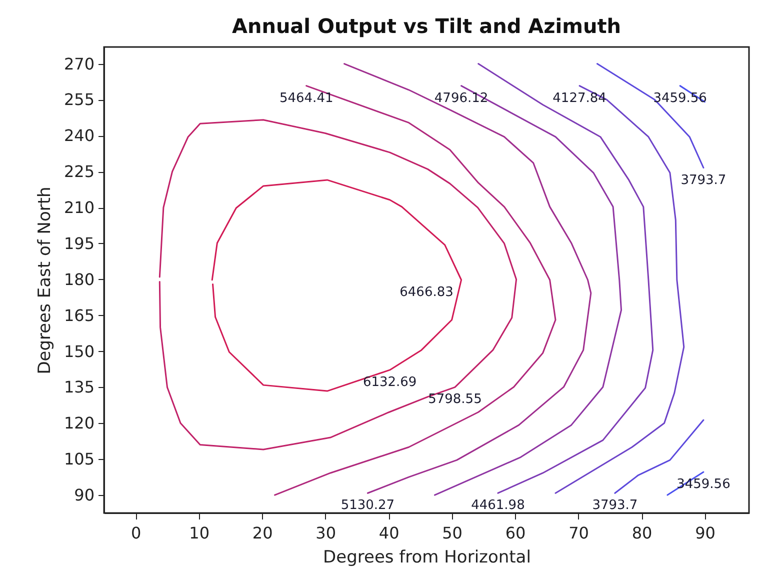 This screenshot has height=582, width=757. Describe the element at coordinates (306, 98) in the screenshot. I see `annotation: 5464.41` at that location.